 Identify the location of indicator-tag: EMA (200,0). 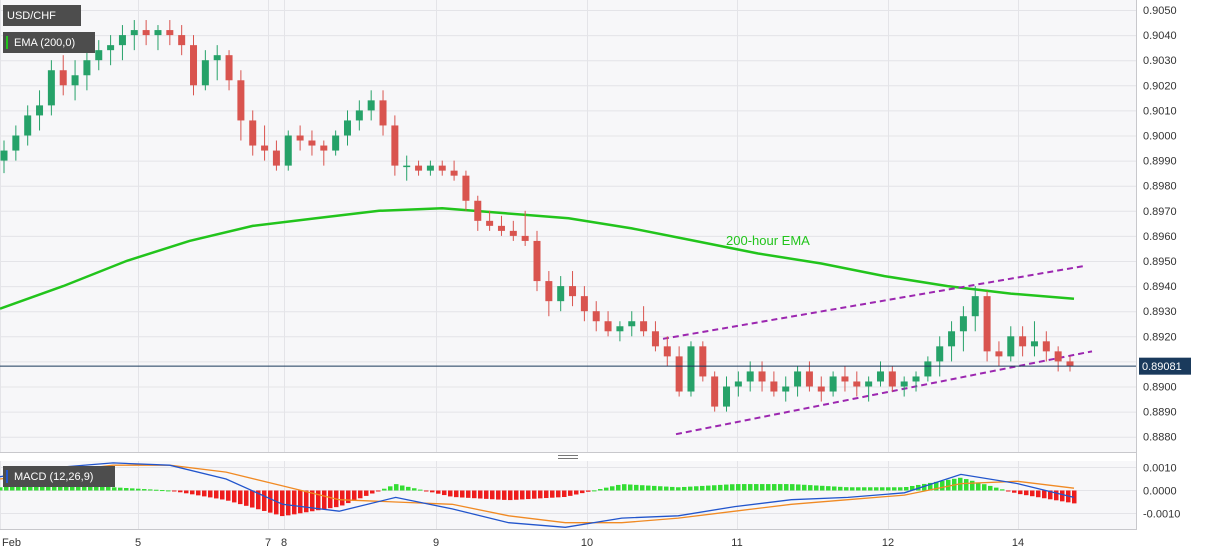
(49, 42).